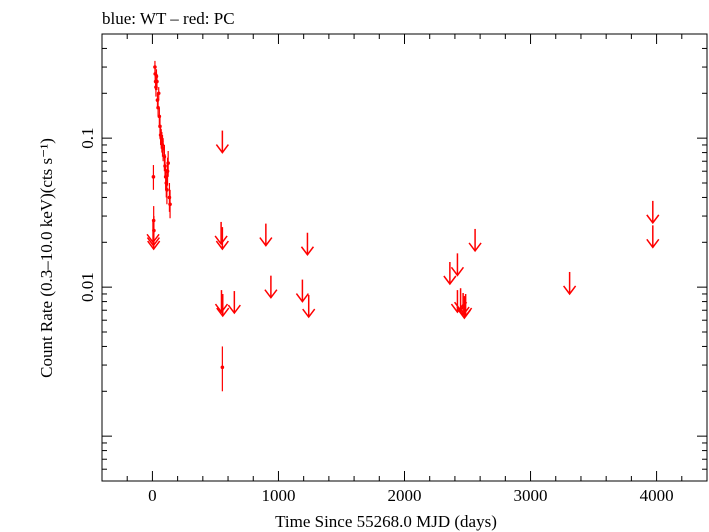  What do you see at coordinates (152, 495) in the screenshot?
I see `x-tick-label: 0` at bounding box center [152, 495].